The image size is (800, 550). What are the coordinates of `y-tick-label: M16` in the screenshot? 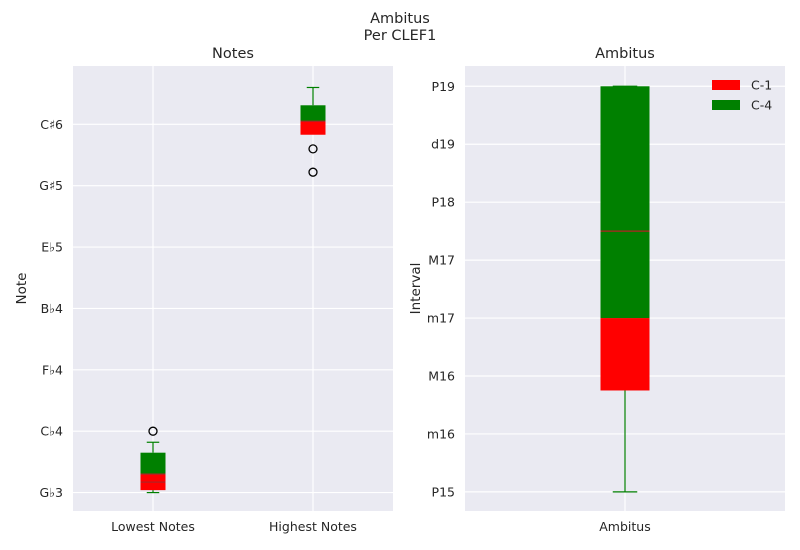 It's located at (441, 375).